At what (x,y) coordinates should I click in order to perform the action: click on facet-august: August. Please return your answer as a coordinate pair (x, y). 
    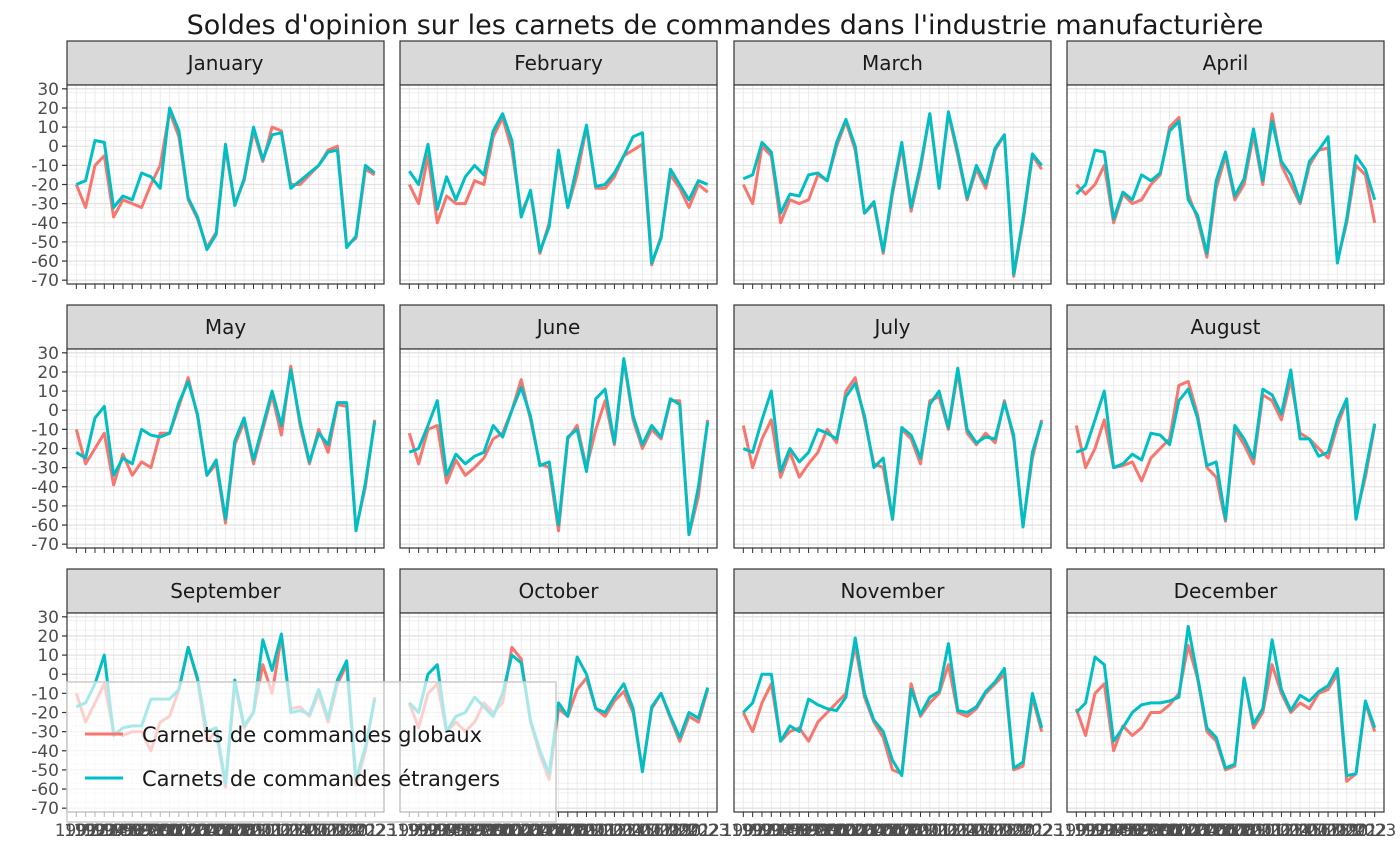
    Looking at the image, I should click on (1225, 428).